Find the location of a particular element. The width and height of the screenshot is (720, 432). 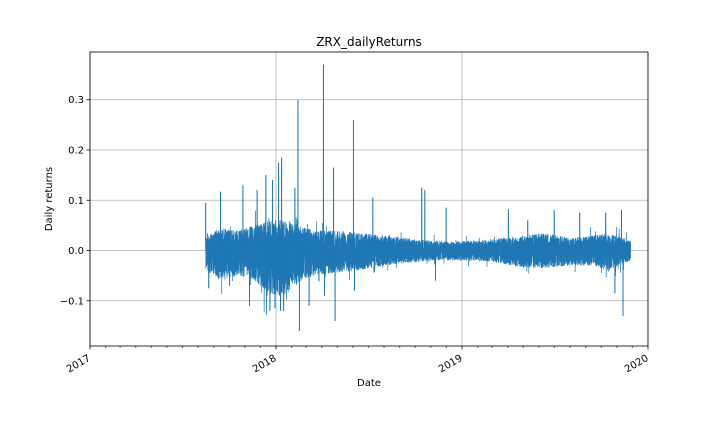

chart-title: ZRX_dailyReturns is located at coordinates (369, 42).